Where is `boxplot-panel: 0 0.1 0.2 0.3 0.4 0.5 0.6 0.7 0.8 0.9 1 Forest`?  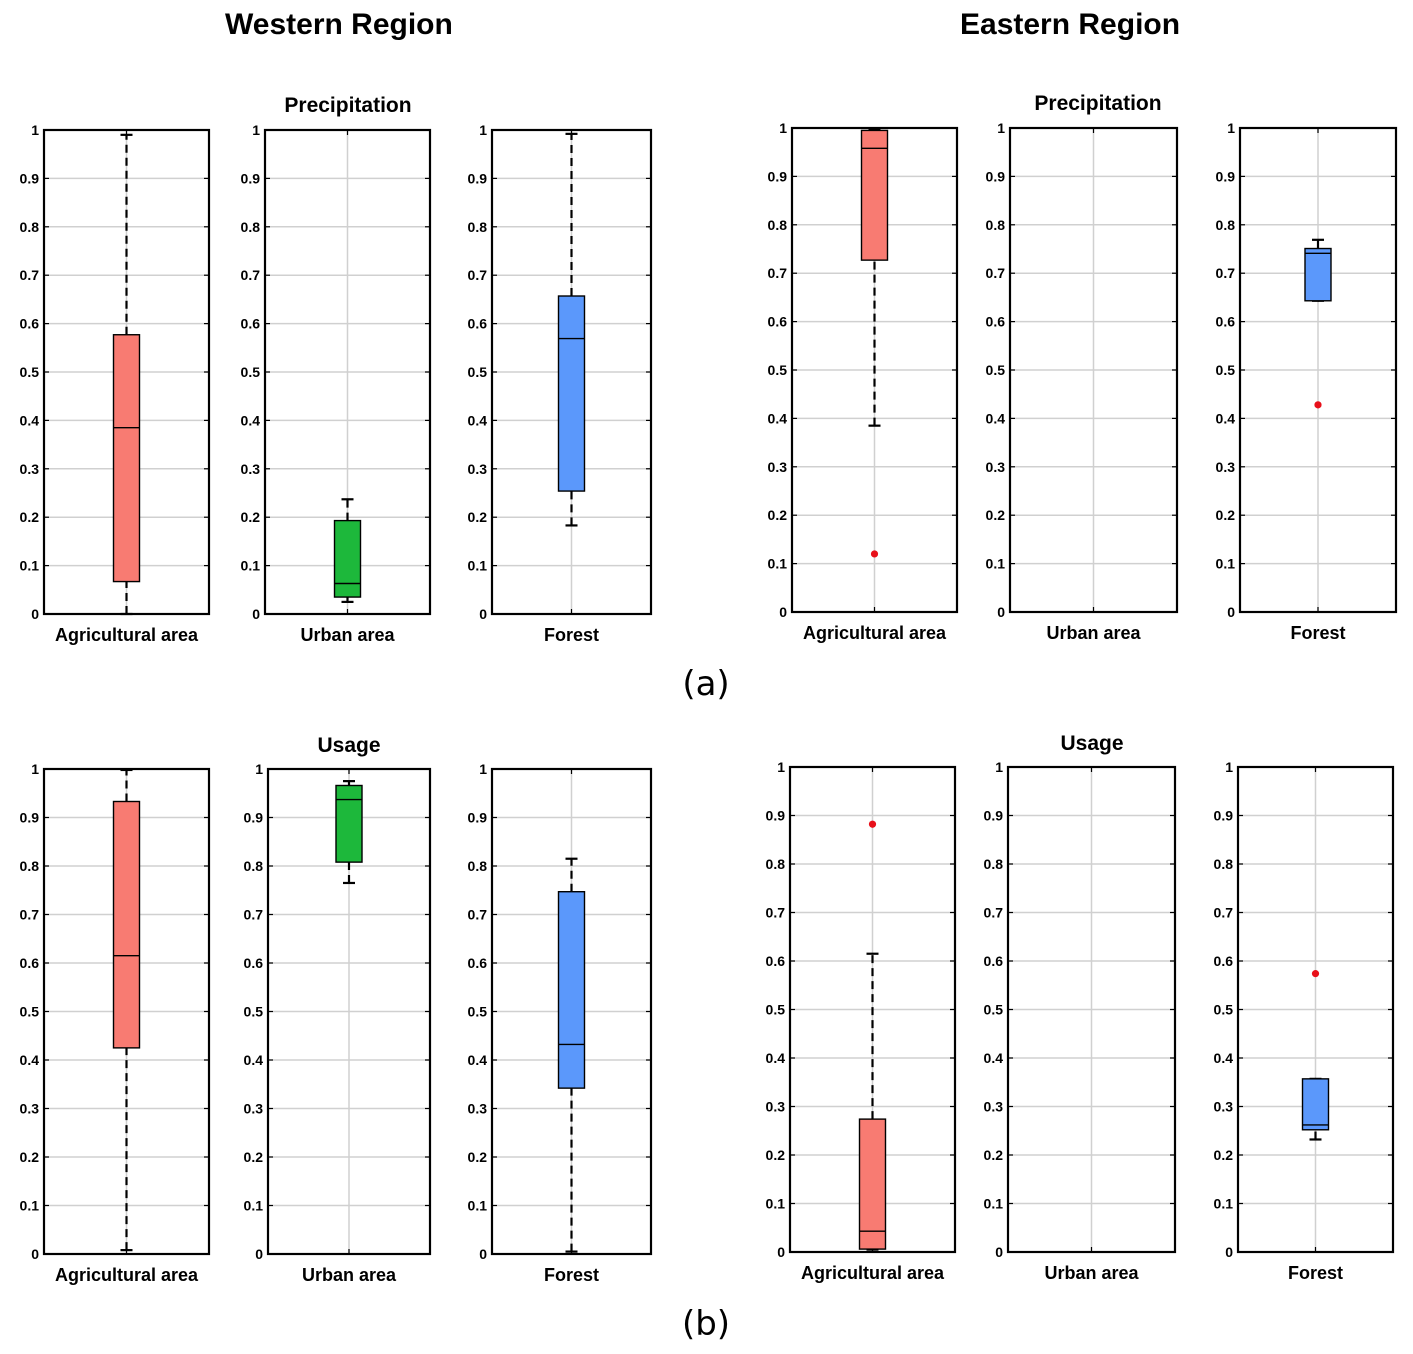
boxplot-panel: 0 0.1 0.2 0.3 0.4 0.5 0.6 0.7 0.8 0.9 1 Forest is located at coordinates (1307, 381).